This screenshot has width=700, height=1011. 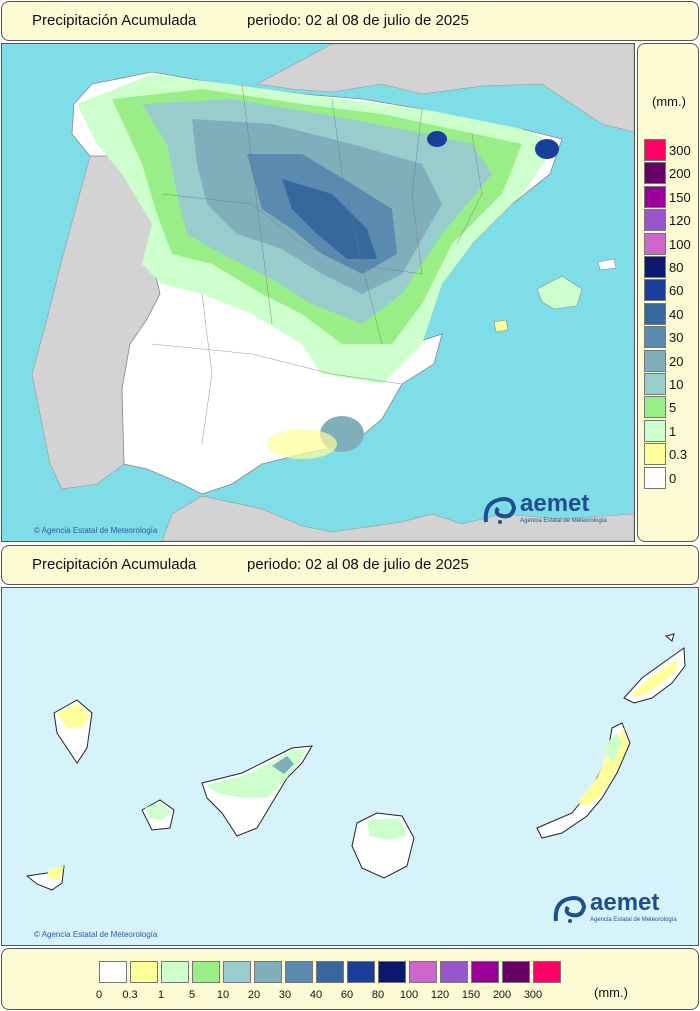 I want to click on copyright-bottom: © Agencia Estatal de Meteorología, so click(x=95, y=934).